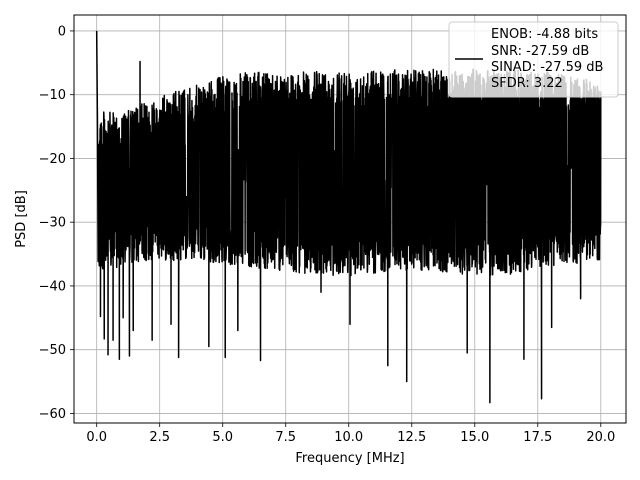 This screenshot has width=640, height=480. I want to click on legend-sfdr: SFDR: 3.22, so click(527, 83).